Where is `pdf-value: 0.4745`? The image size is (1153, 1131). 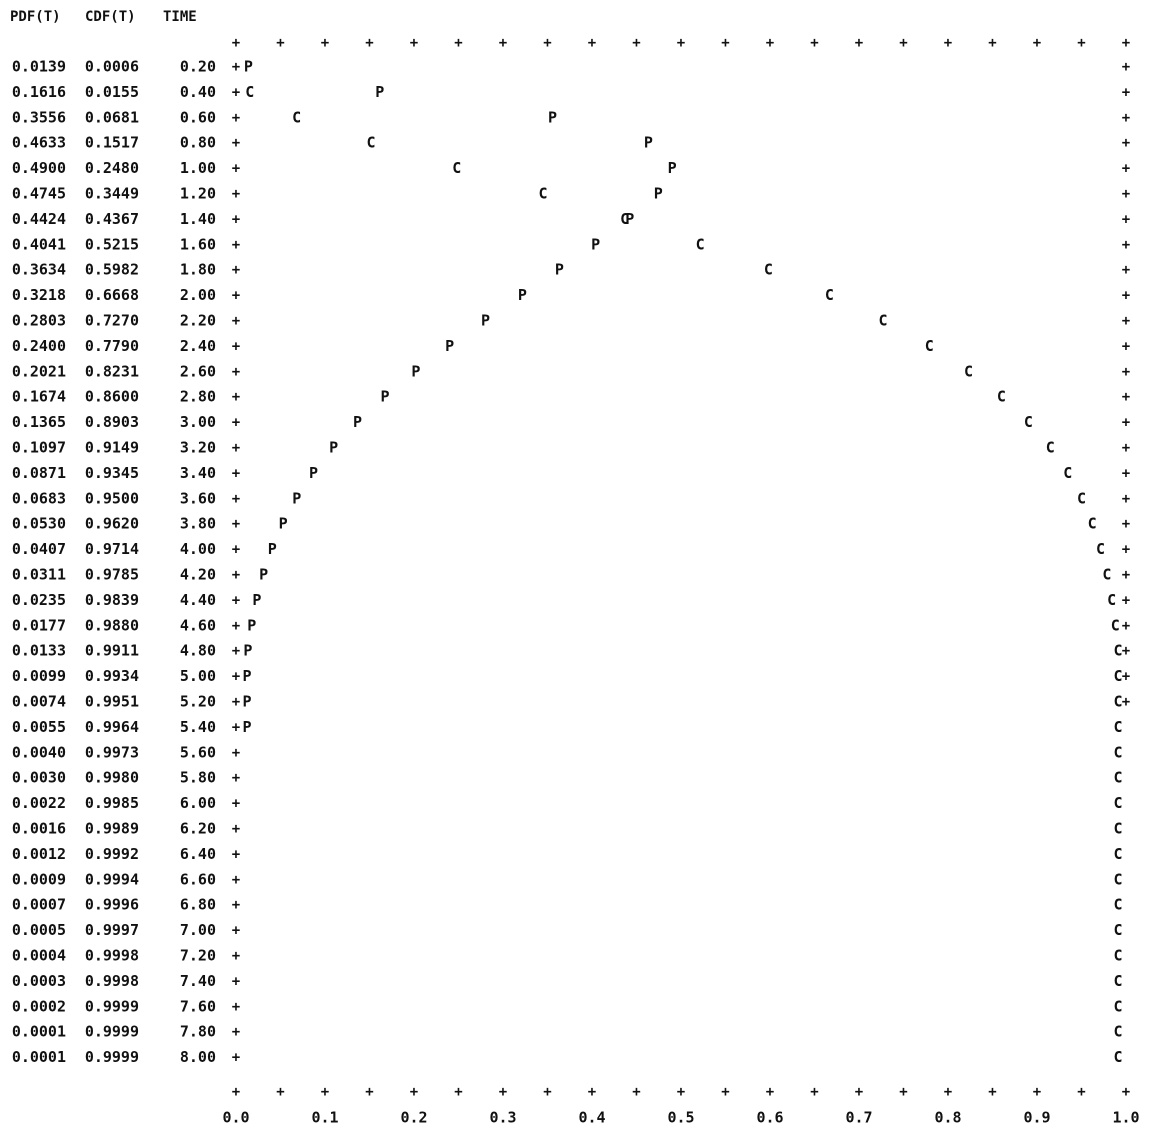 pdf-value: 0.4745 is located at coordinates (39, 194).